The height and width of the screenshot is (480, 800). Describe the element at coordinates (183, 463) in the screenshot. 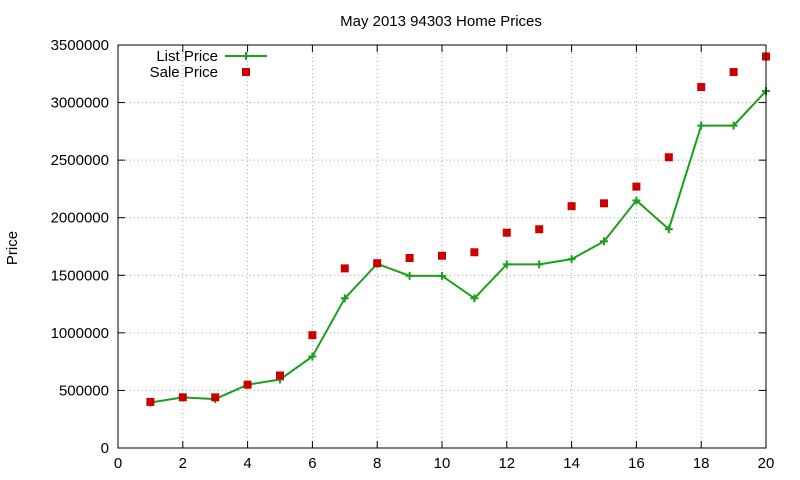

I see `x-tick-label: 2` at that location.